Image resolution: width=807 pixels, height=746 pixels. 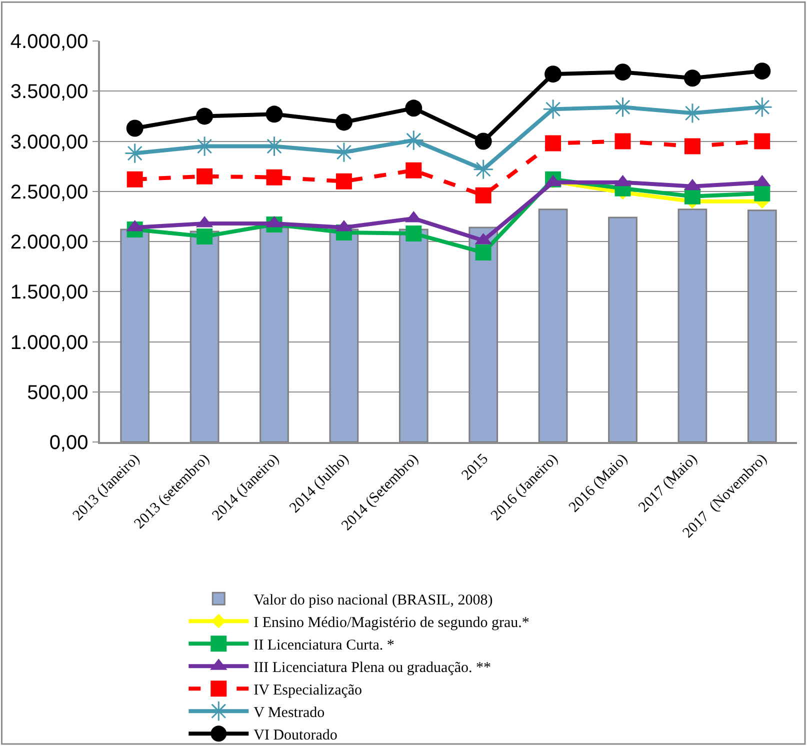 I want to click on legend-label: VI Doutorado, so click(x=296, y=735).